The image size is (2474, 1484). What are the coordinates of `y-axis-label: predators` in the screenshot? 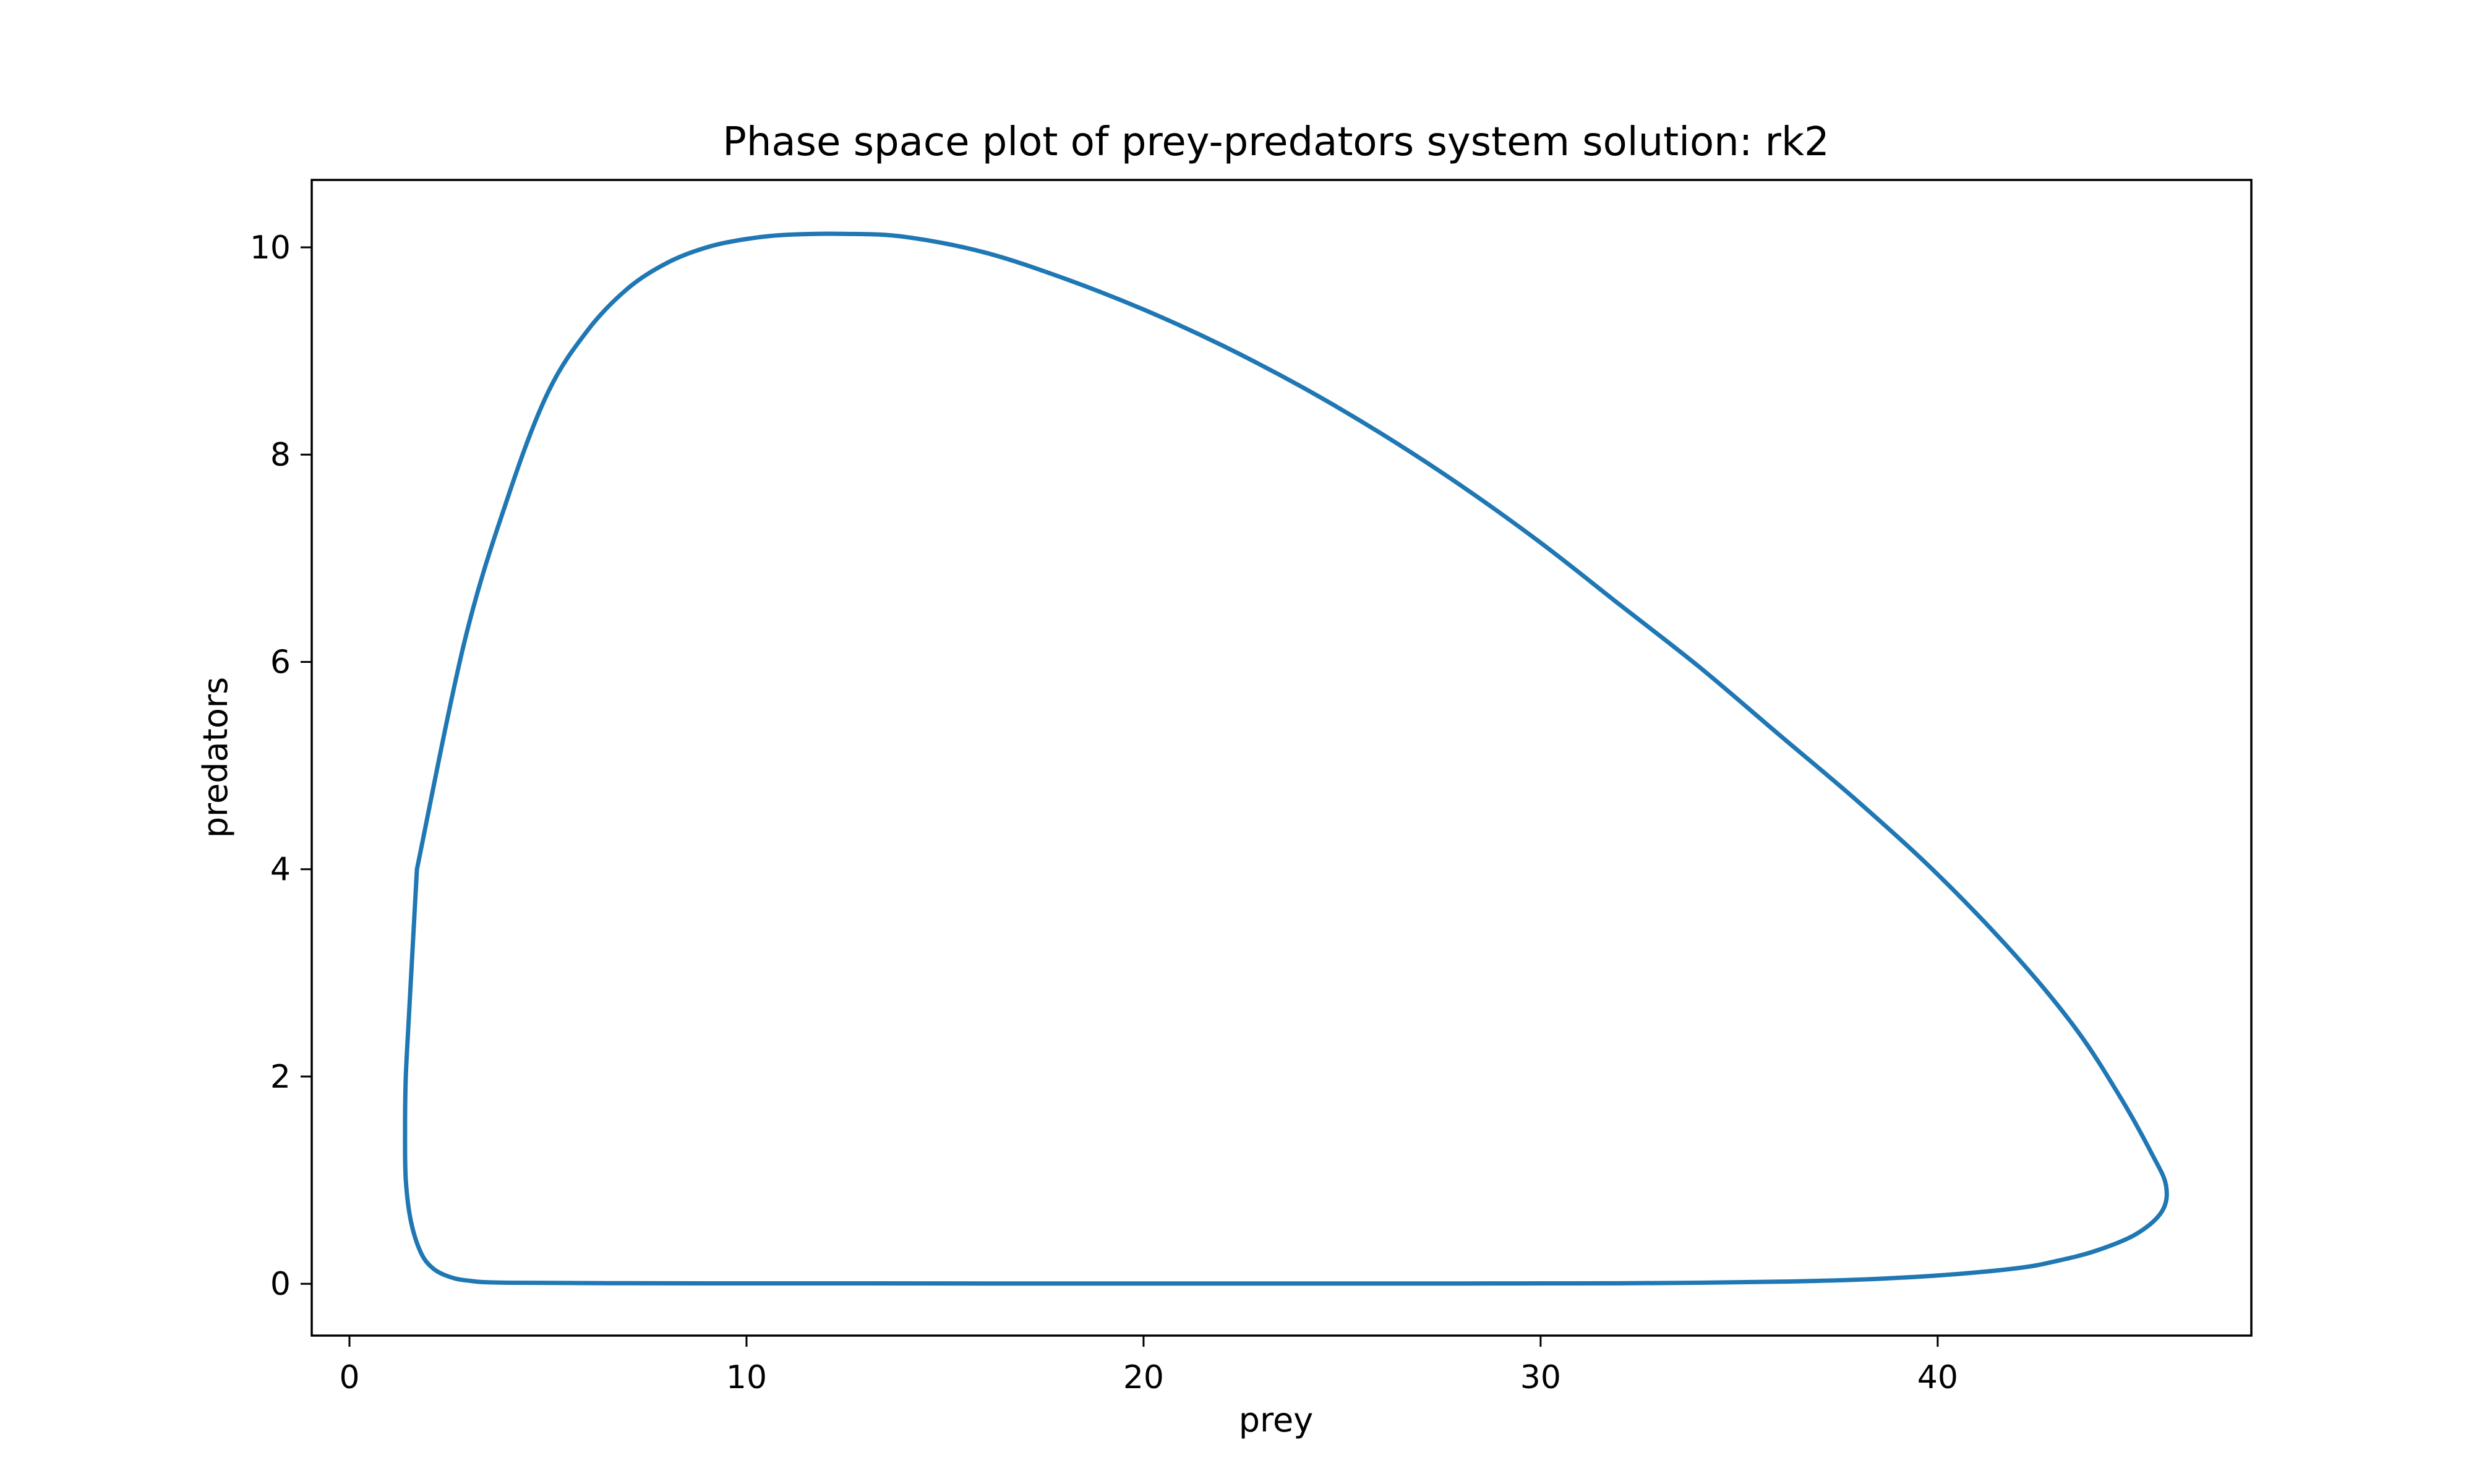 It's located at (216, 757).